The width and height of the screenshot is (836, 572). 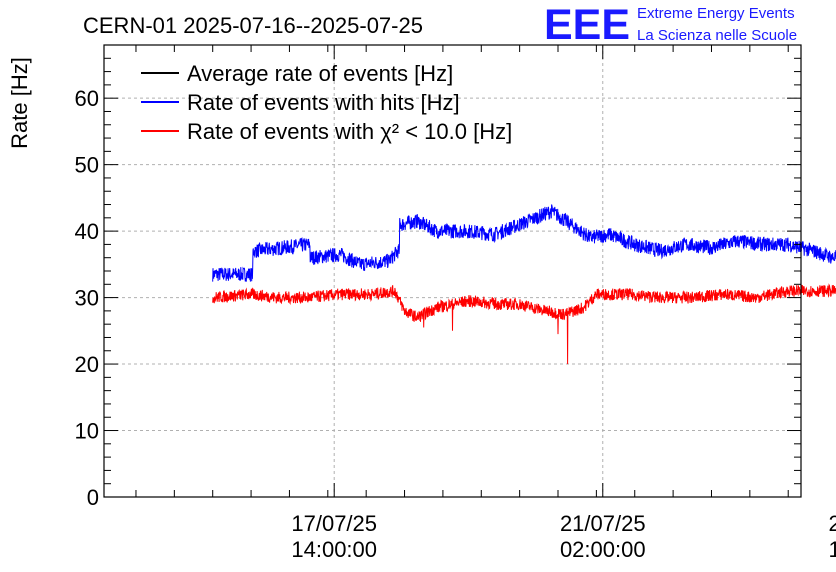 What do you see at coordinates (93, 497) in the screenshot?
I see `y-tick-label: 0` at bounding box center [93, 497].